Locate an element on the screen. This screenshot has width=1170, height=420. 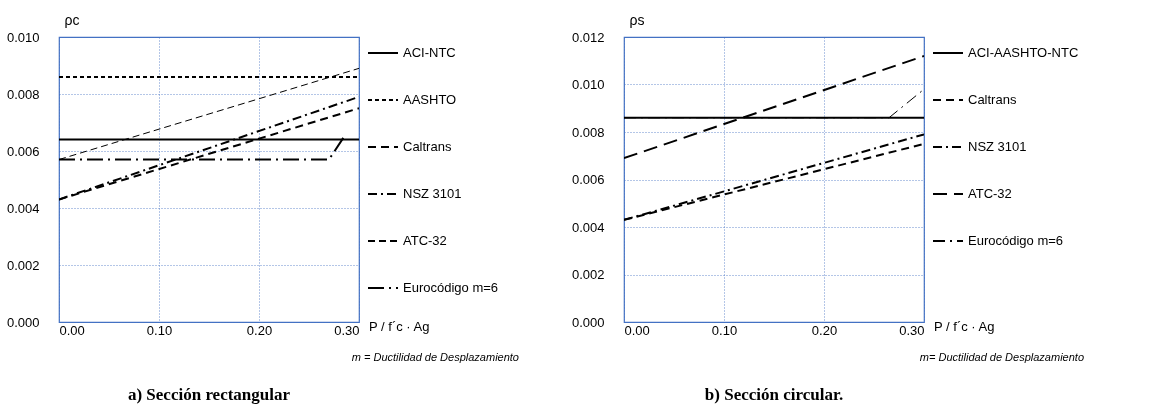
text: b) Sección circular. is located at coordinates (774, 394).